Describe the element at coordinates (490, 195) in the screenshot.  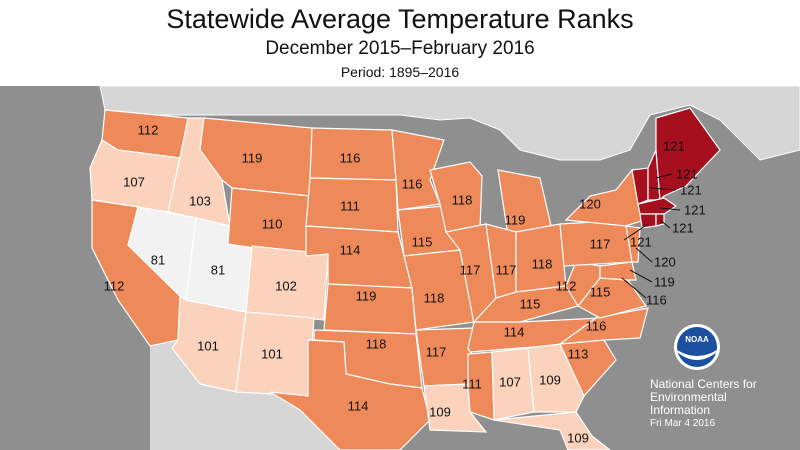
I see `lake-michigan` at that location.